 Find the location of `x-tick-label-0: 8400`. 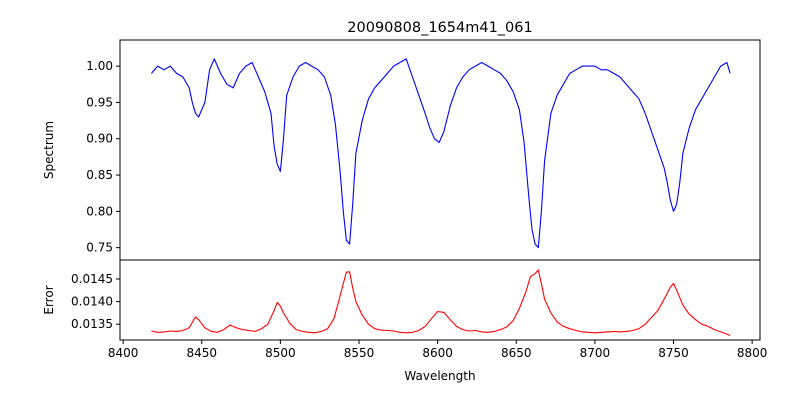

x-tick-label-0: 8400 is located at coordinates (123, 353).